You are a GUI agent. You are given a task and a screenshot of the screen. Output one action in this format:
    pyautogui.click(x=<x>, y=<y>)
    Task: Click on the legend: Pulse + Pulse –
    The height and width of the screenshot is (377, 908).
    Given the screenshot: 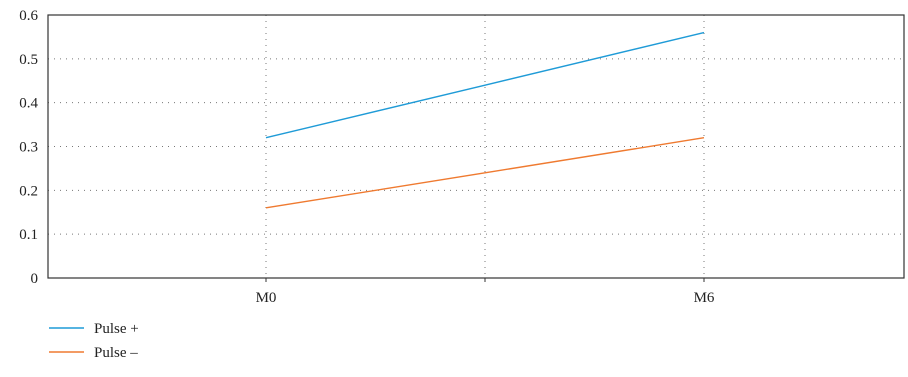 What is the action you would take?
    pyautogui.click(x=94, y=341)
    